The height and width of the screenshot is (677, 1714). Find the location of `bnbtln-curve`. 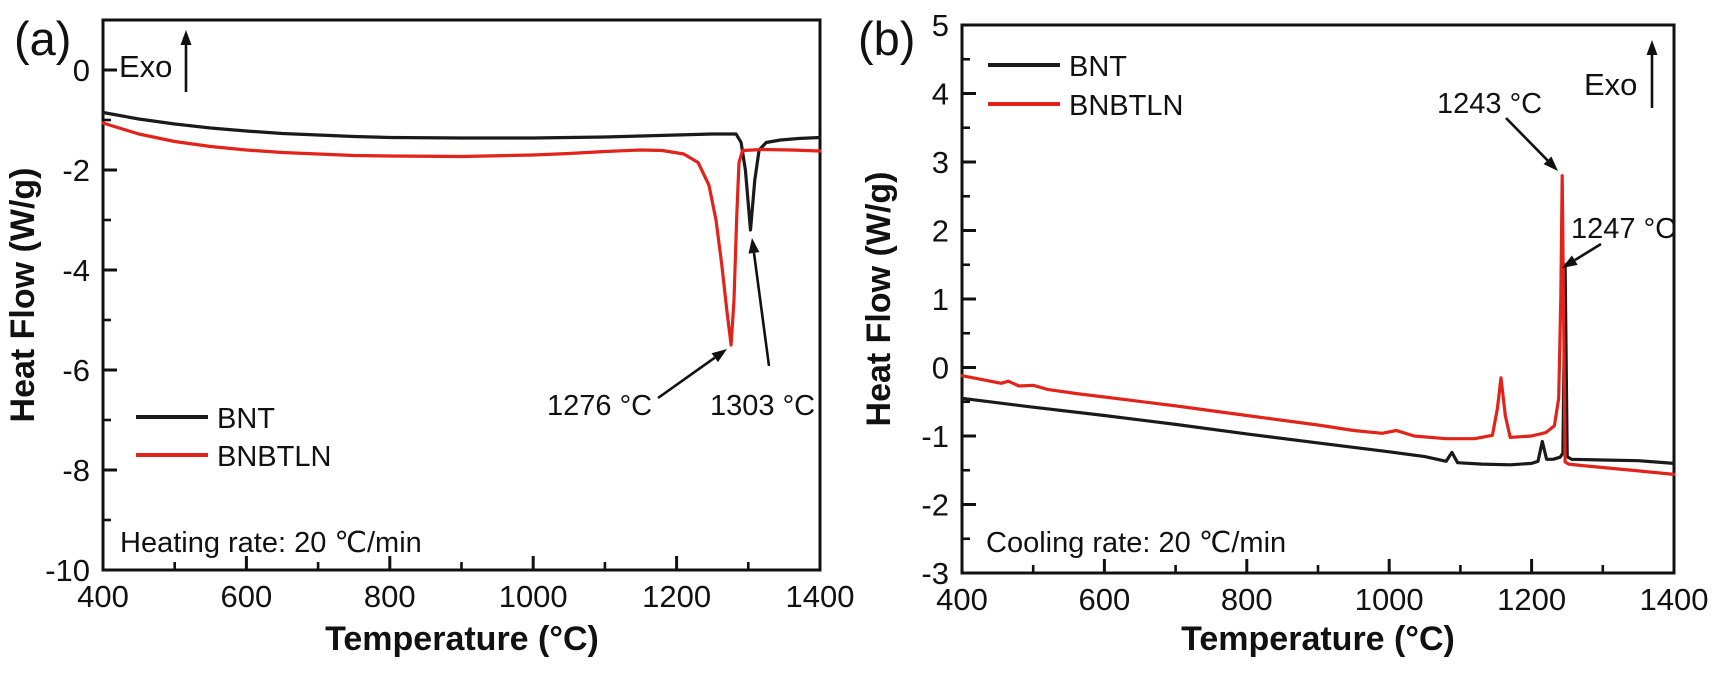

bnbtln-curve is located at coordinates (461, 234).